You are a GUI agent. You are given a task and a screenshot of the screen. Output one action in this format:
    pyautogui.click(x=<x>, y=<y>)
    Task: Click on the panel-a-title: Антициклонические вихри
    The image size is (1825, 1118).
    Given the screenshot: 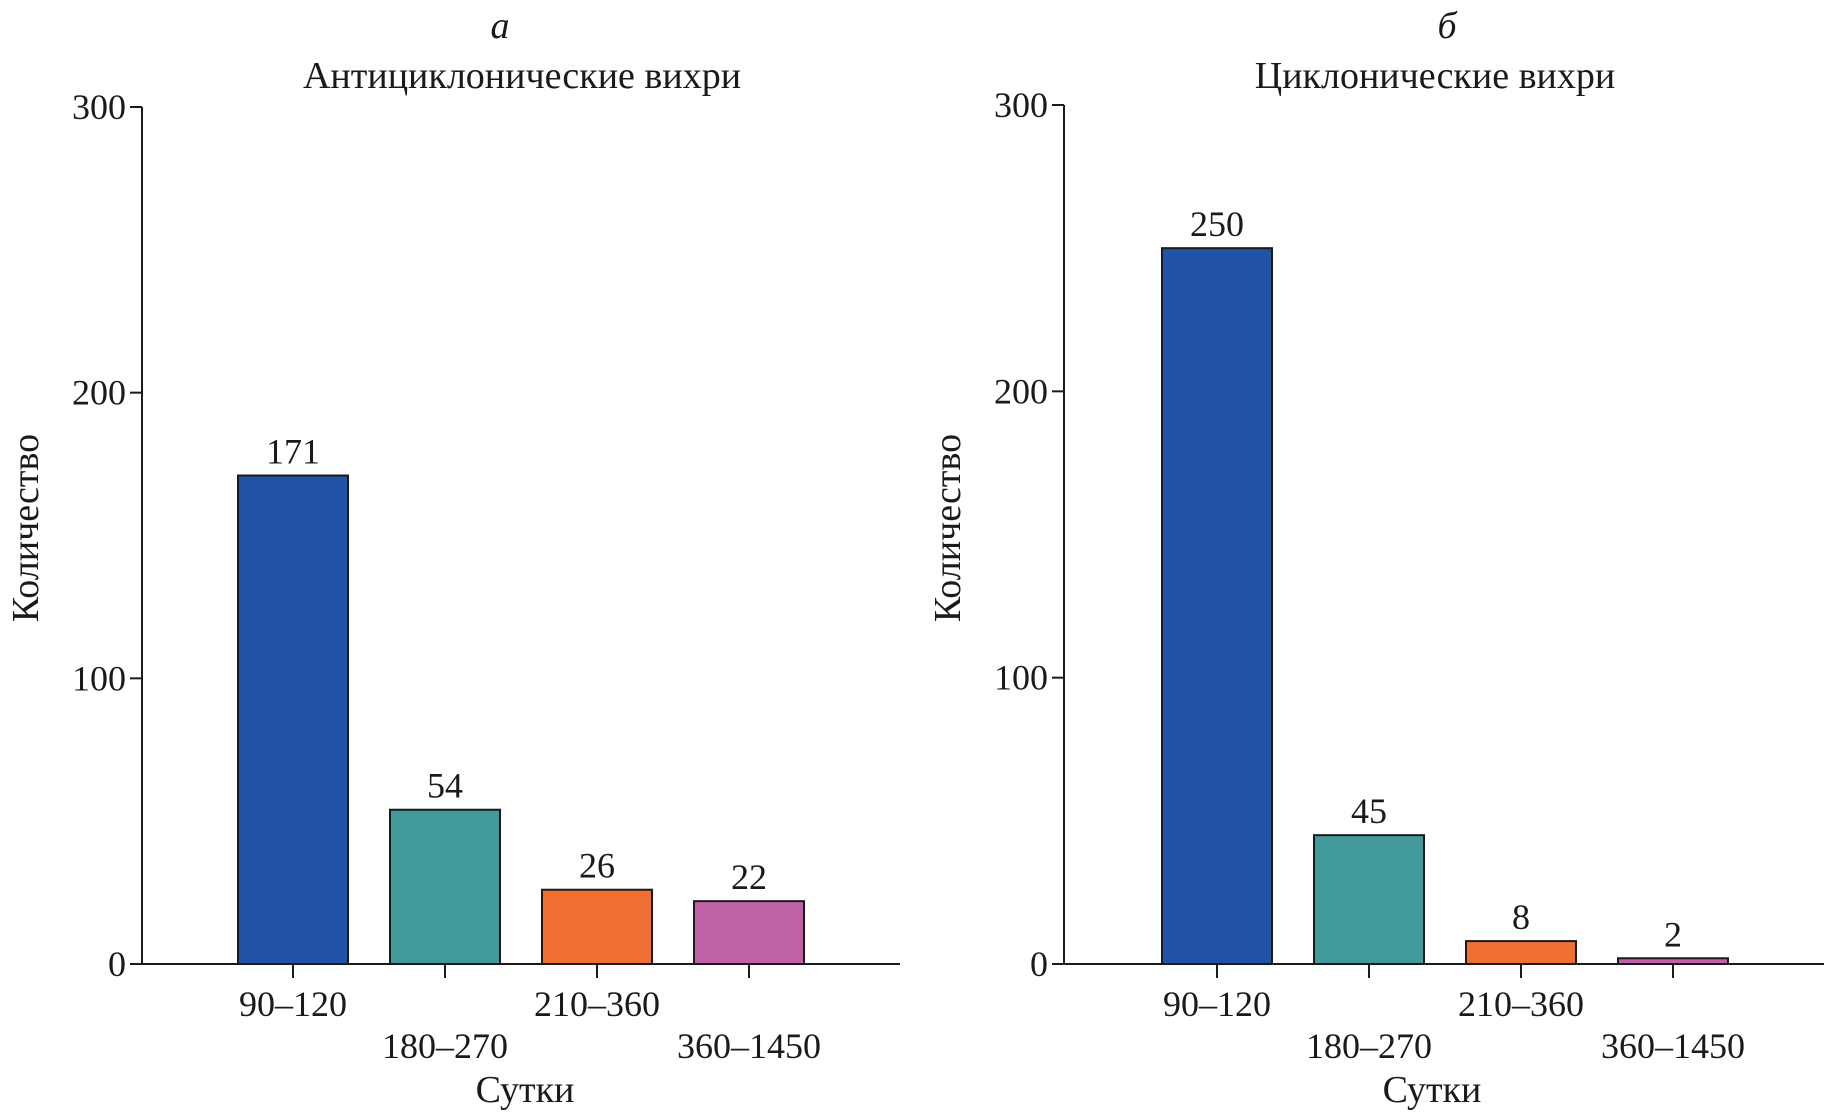 What is the action you would take?
    pyautogui.click(x=522, y=76)
    